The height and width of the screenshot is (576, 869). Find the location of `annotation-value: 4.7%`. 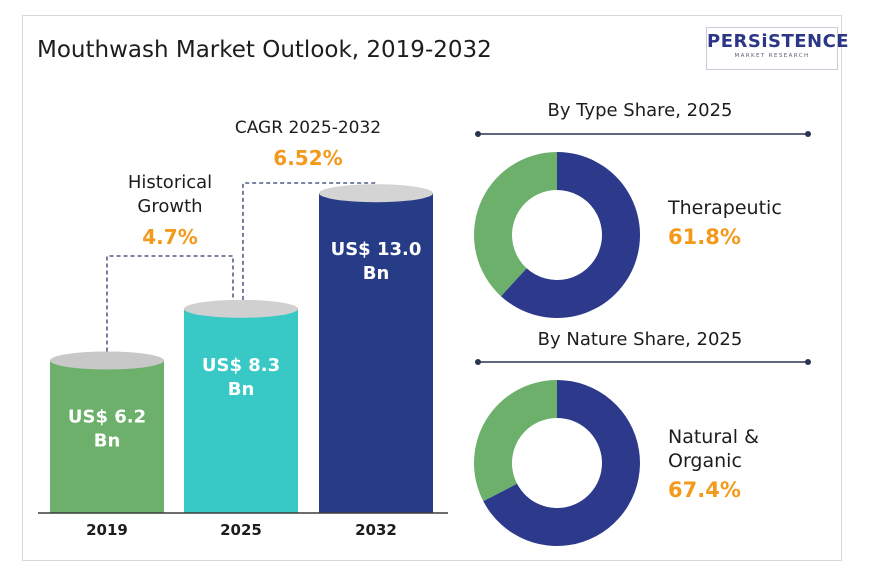

annotation-value: 4.7% is located at coordinates (169, 237).